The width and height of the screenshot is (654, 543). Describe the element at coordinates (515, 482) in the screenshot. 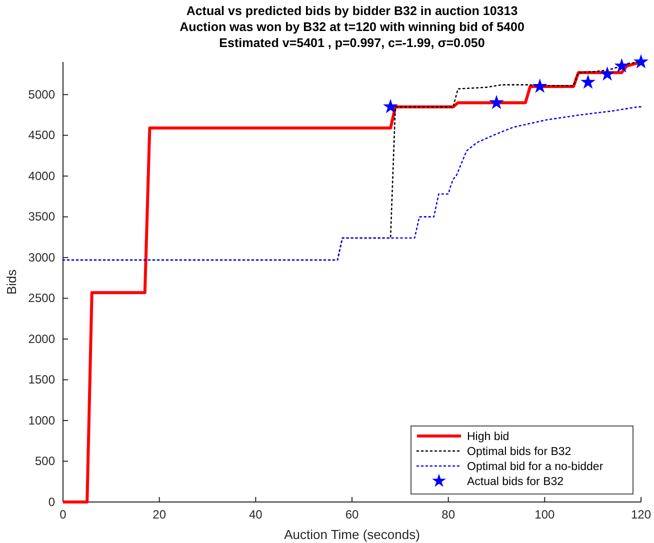

I see `legend-label: Actual bids for B32` at that location.